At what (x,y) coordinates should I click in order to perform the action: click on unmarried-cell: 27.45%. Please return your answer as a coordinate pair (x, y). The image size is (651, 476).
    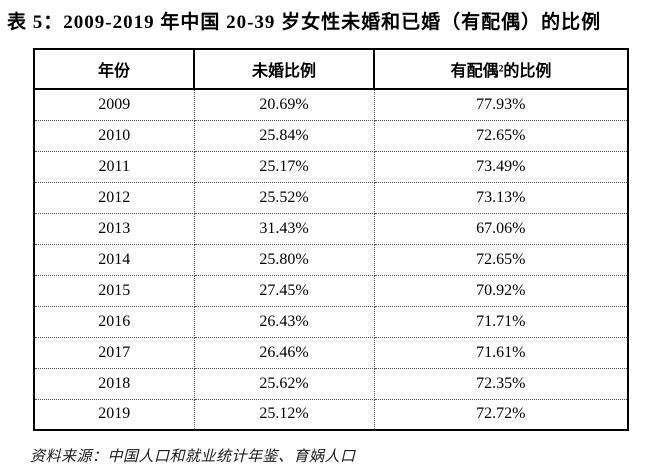
    Looking at the image, I should click on (284, 290).